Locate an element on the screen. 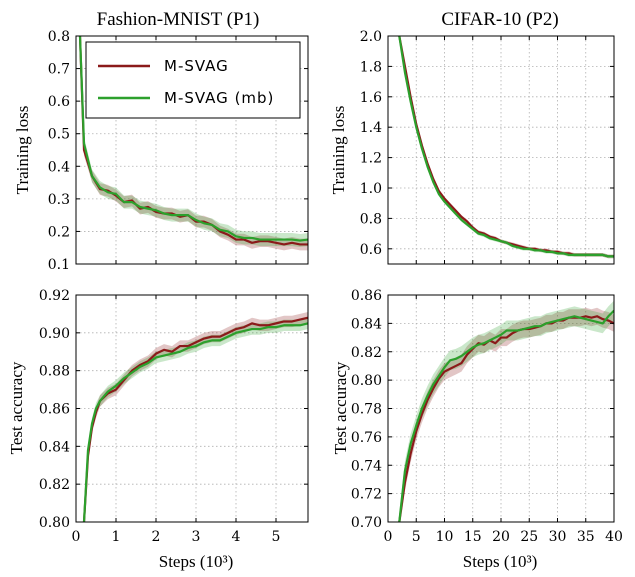  ylabel-fashion-training-loss: Training loss is located at coordinates (22, 150).